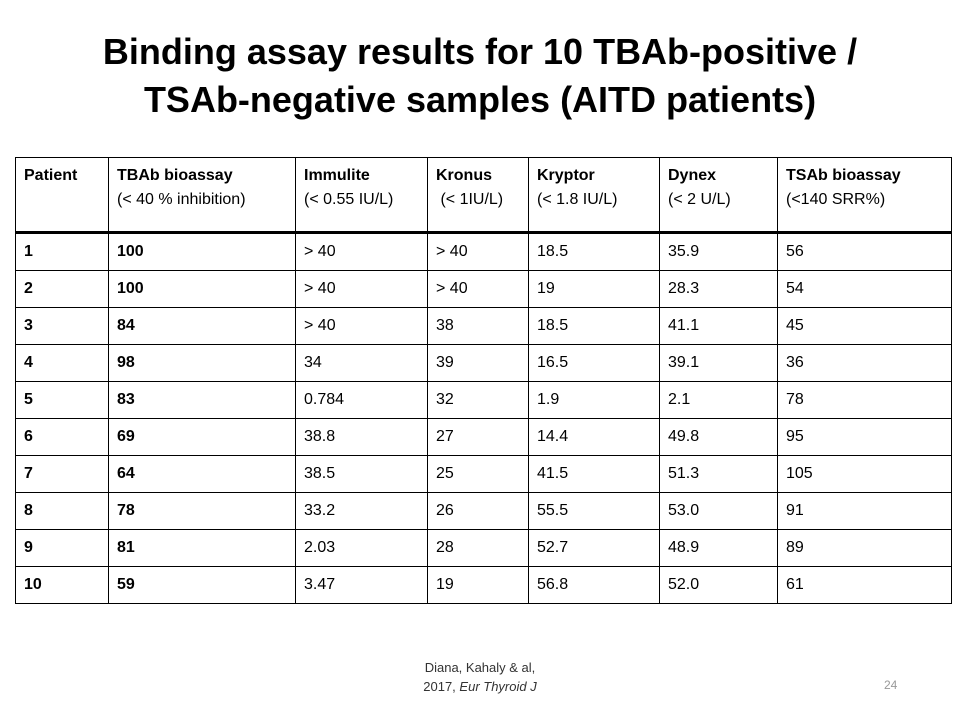 The image size is (960, 720). Describe the element at coordinates (202, 511) in the screenshot. I see `cell-tbab: 78` at that location.